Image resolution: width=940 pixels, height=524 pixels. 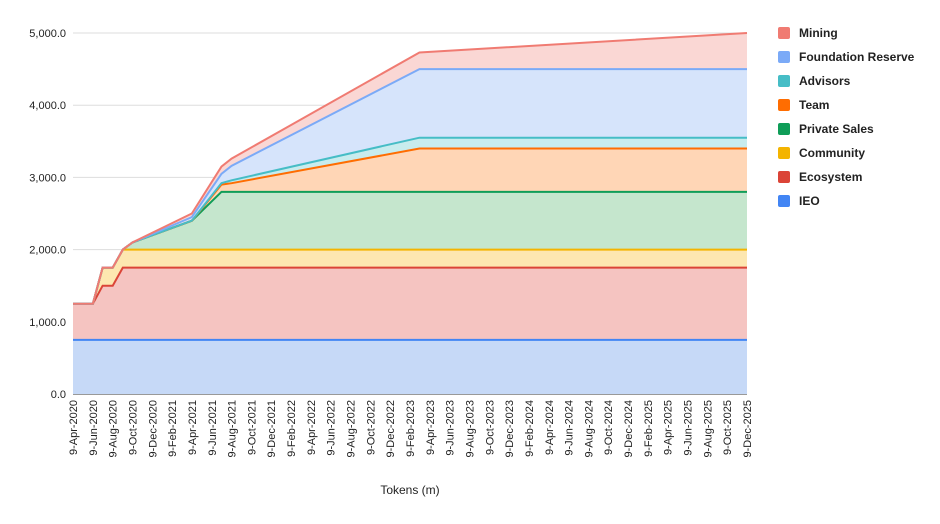 I want to click on x-tick-label: 9-Feb-2021, so click(x=173, y=428).